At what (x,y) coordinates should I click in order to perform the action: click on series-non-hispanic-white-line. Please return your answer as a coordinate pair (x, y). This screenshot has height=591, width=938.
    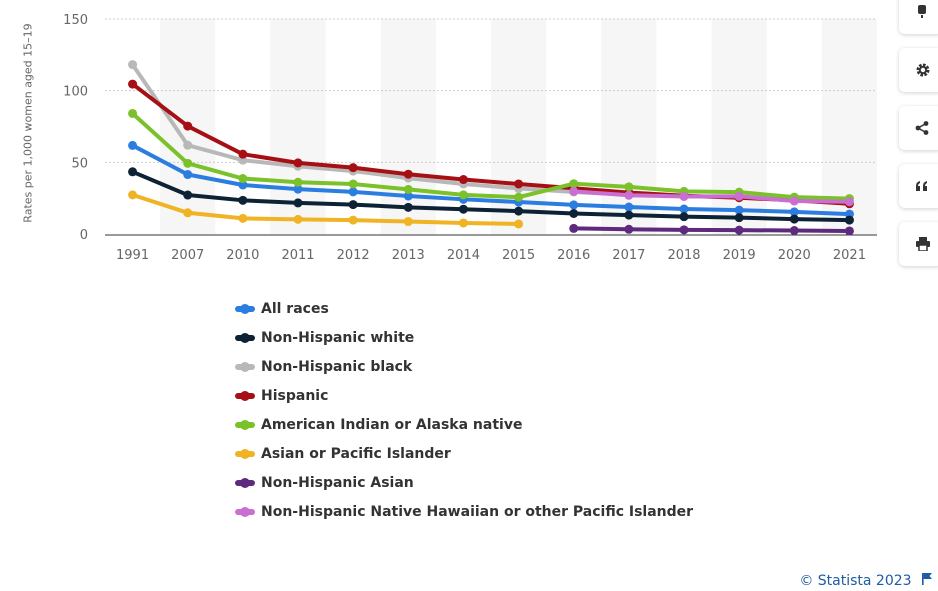
    Looking at the image, I should click on (491, 196).